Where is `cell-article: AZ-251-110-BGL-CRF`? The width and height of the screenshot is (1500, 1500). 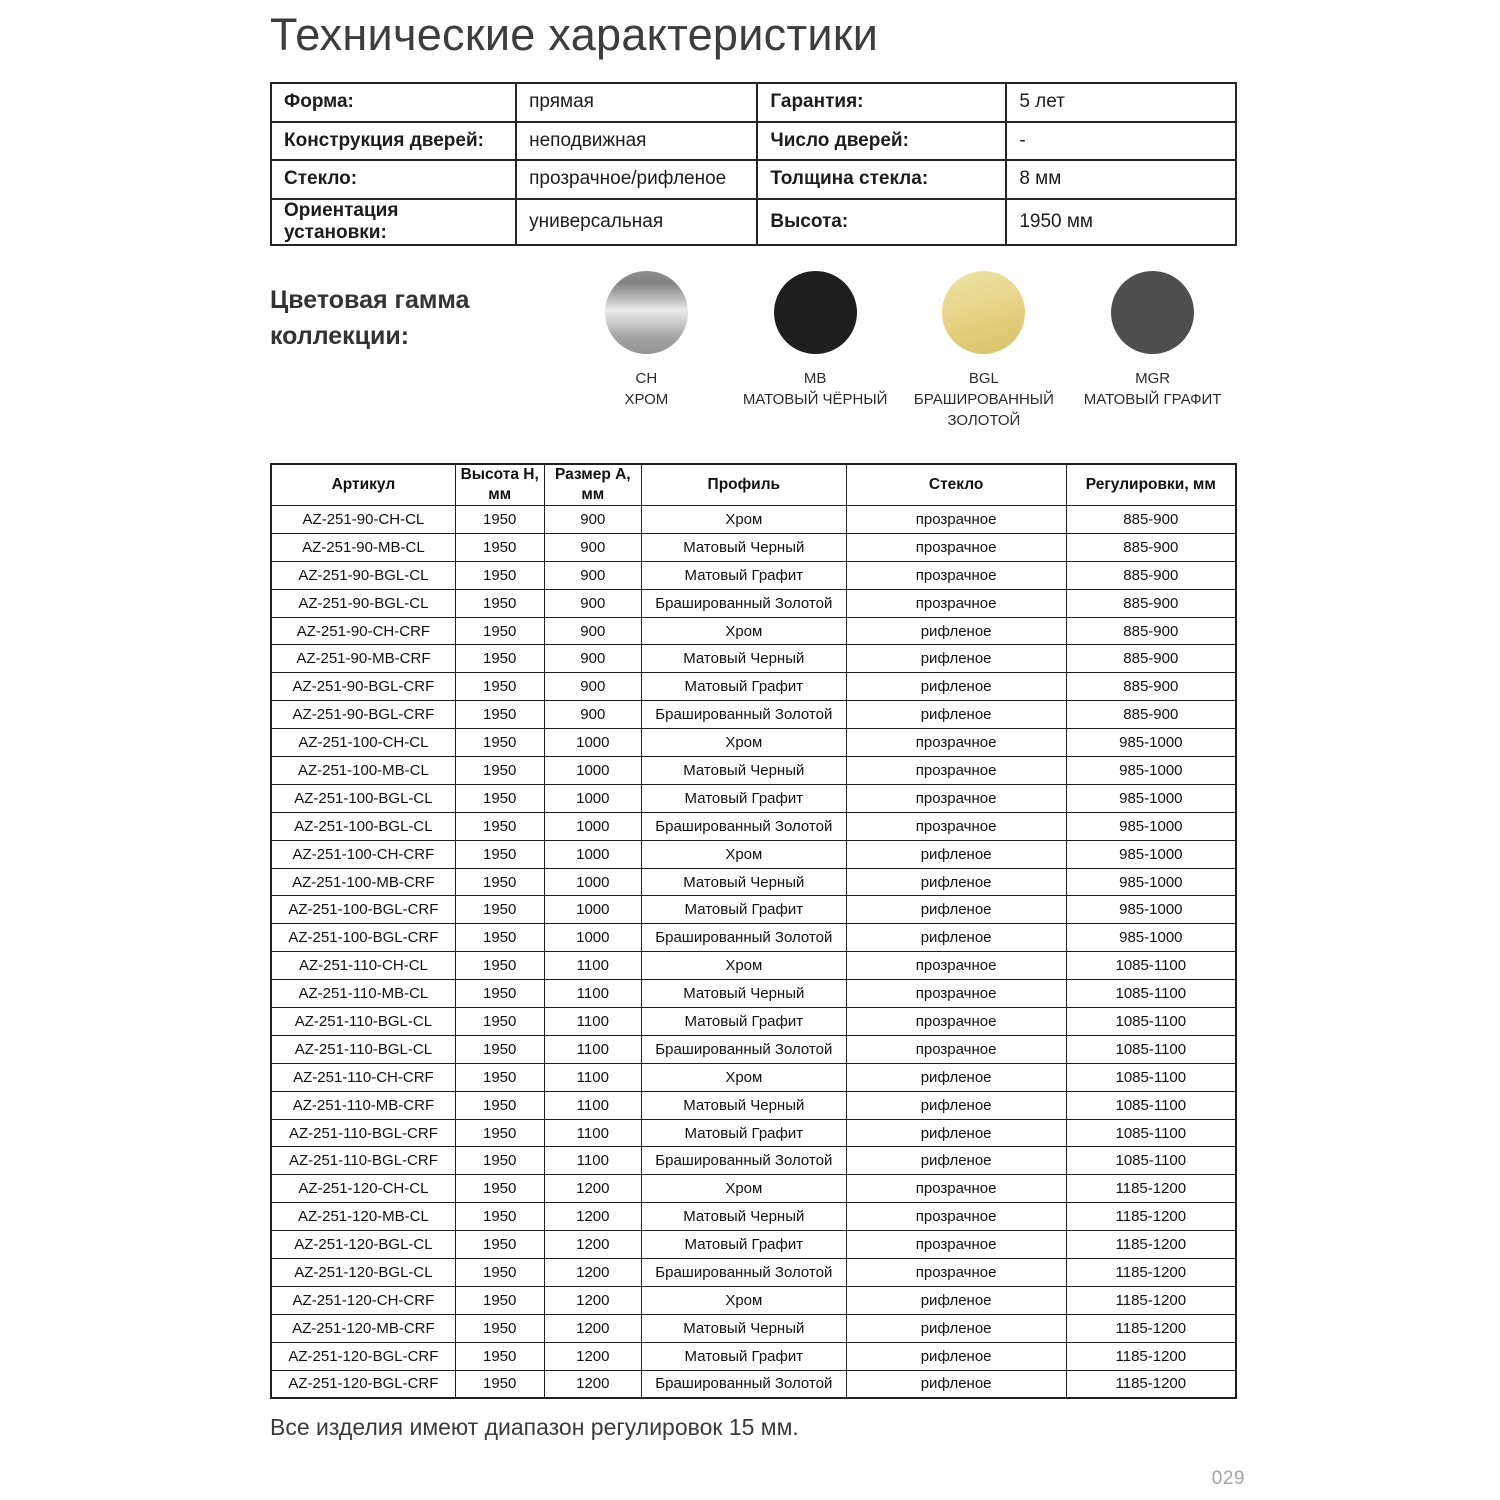
cell-article: AZ-251-110-BGL-CRF is located at coordinates (363, 1161).